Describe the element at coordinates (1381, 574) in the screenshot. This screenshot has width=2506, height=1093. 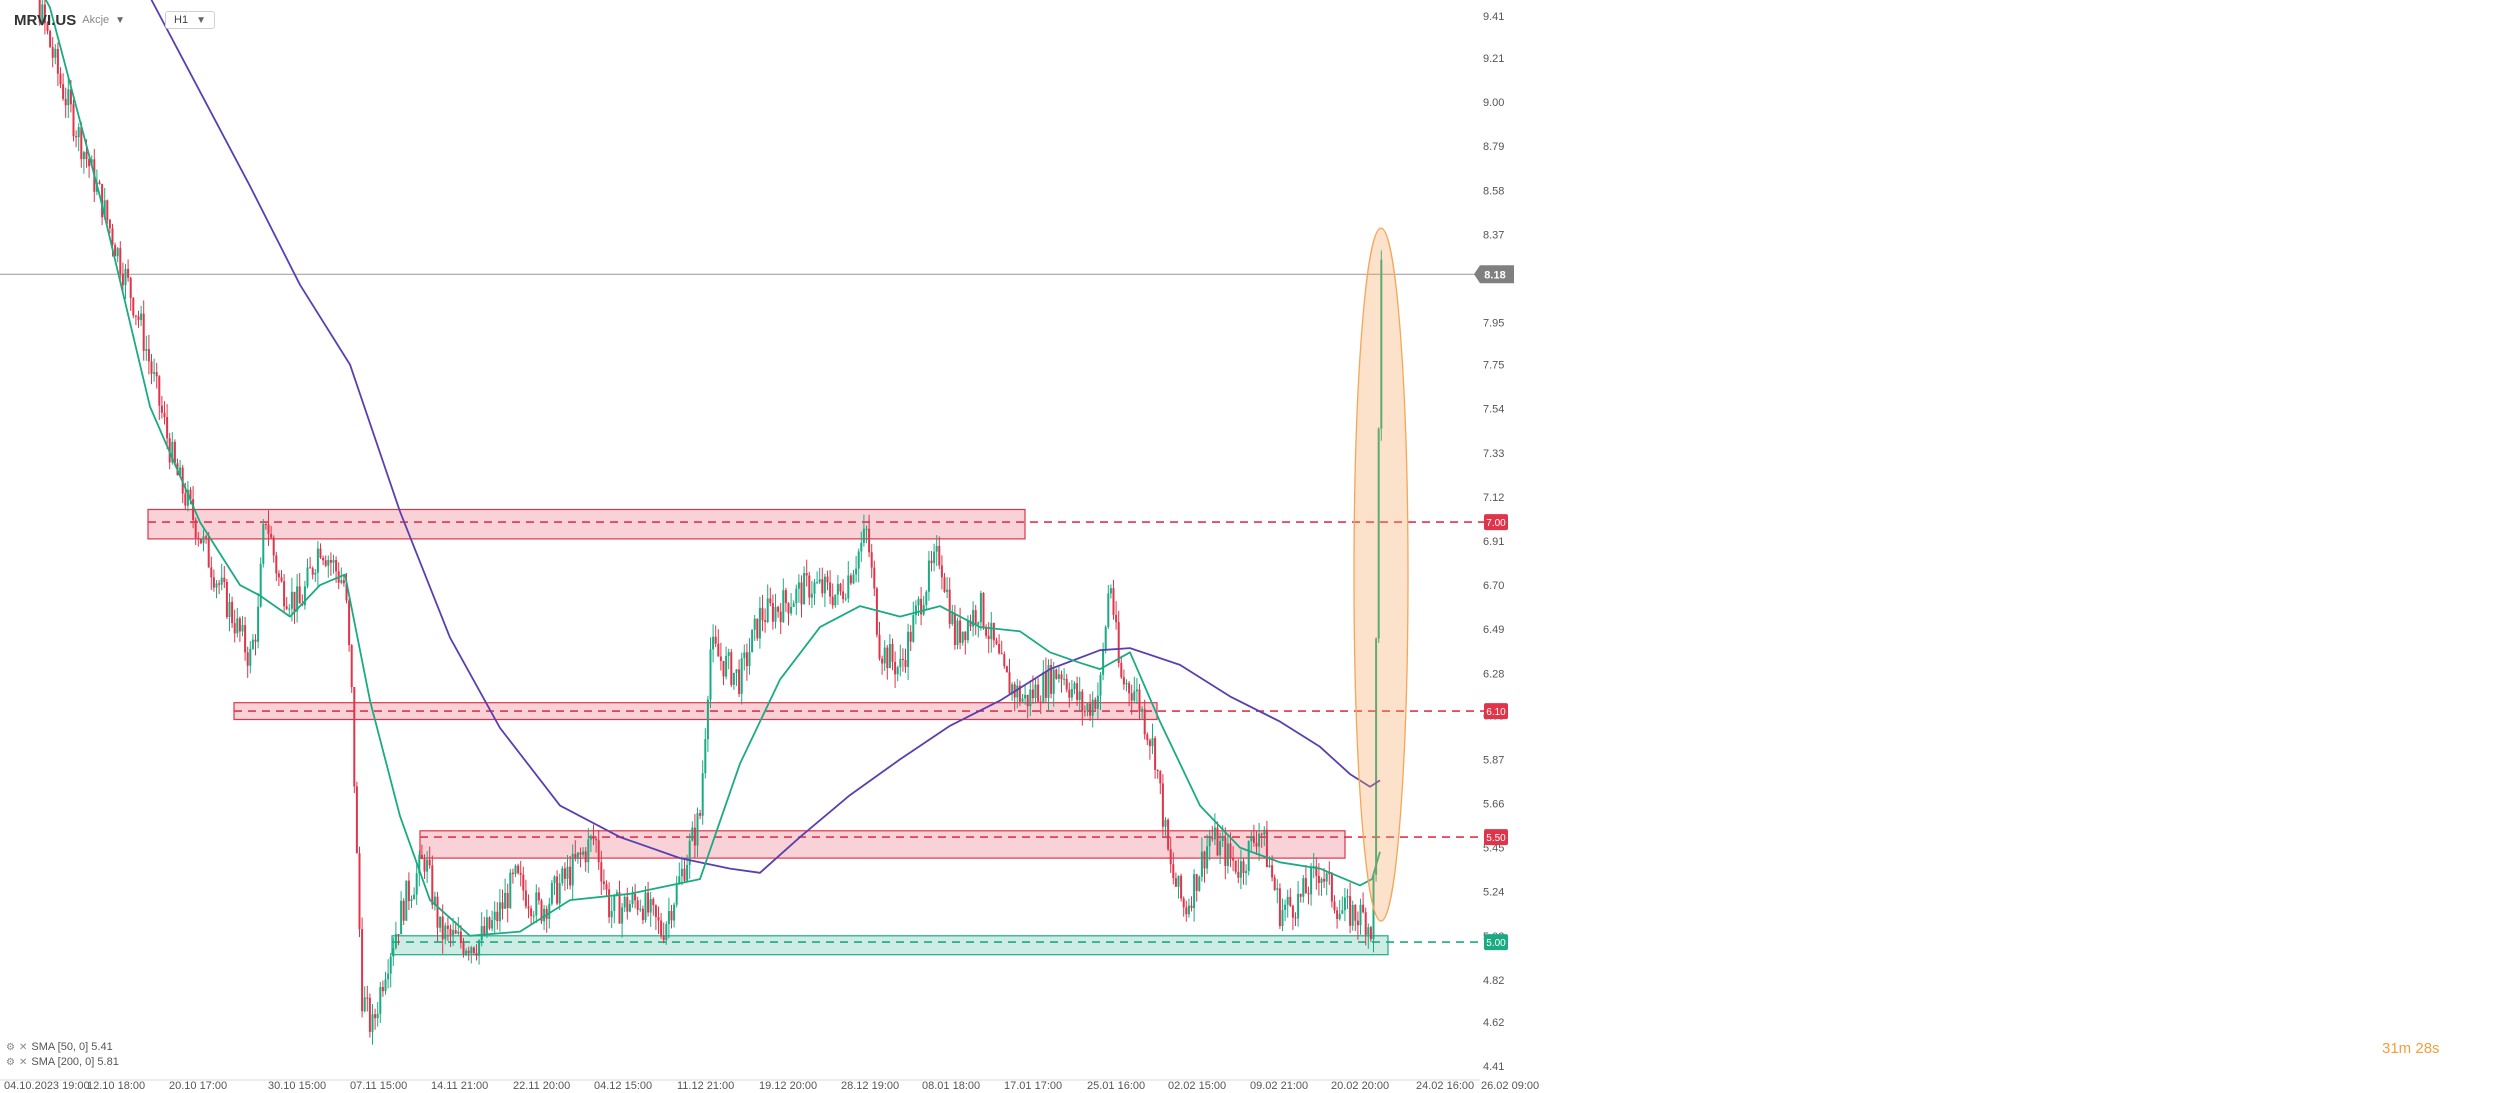
I see `highlight-ellipse` at that location.